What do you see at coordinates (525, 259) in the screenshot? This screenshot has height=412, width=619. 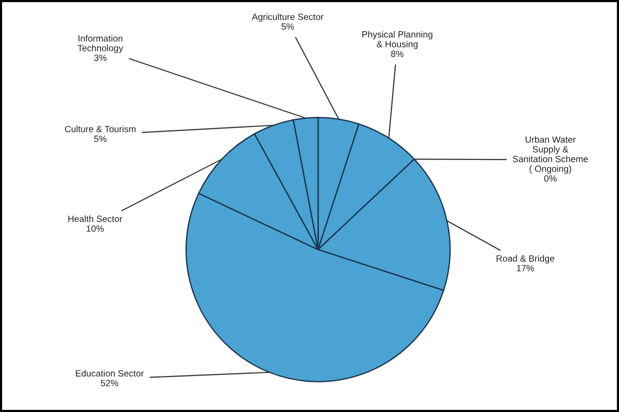 I see `slice-label: Road & Bridge` at bounding box center [525, 259].